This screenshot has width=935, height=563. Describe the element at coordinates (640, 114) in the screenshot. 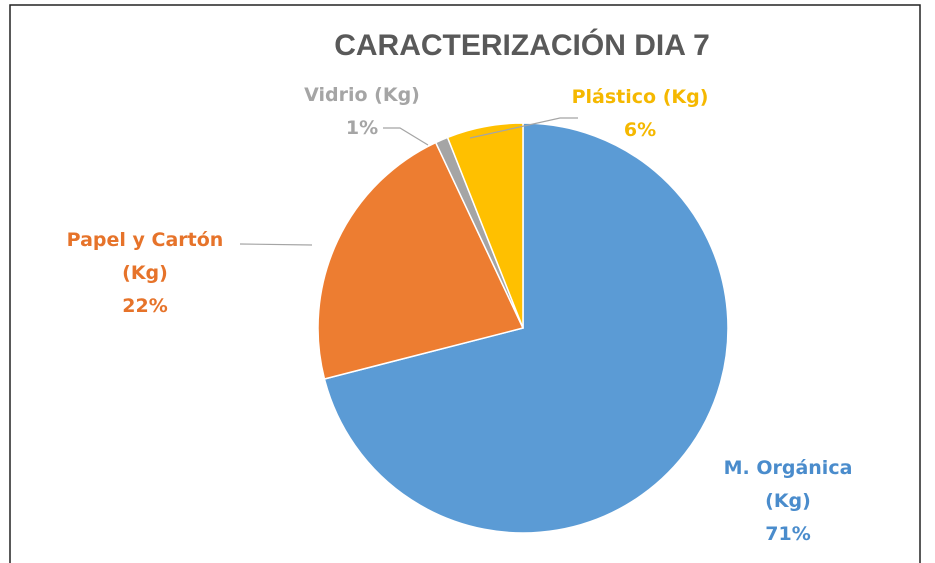

I see `slice-label: Plástico (Kg) 6%` at that location.